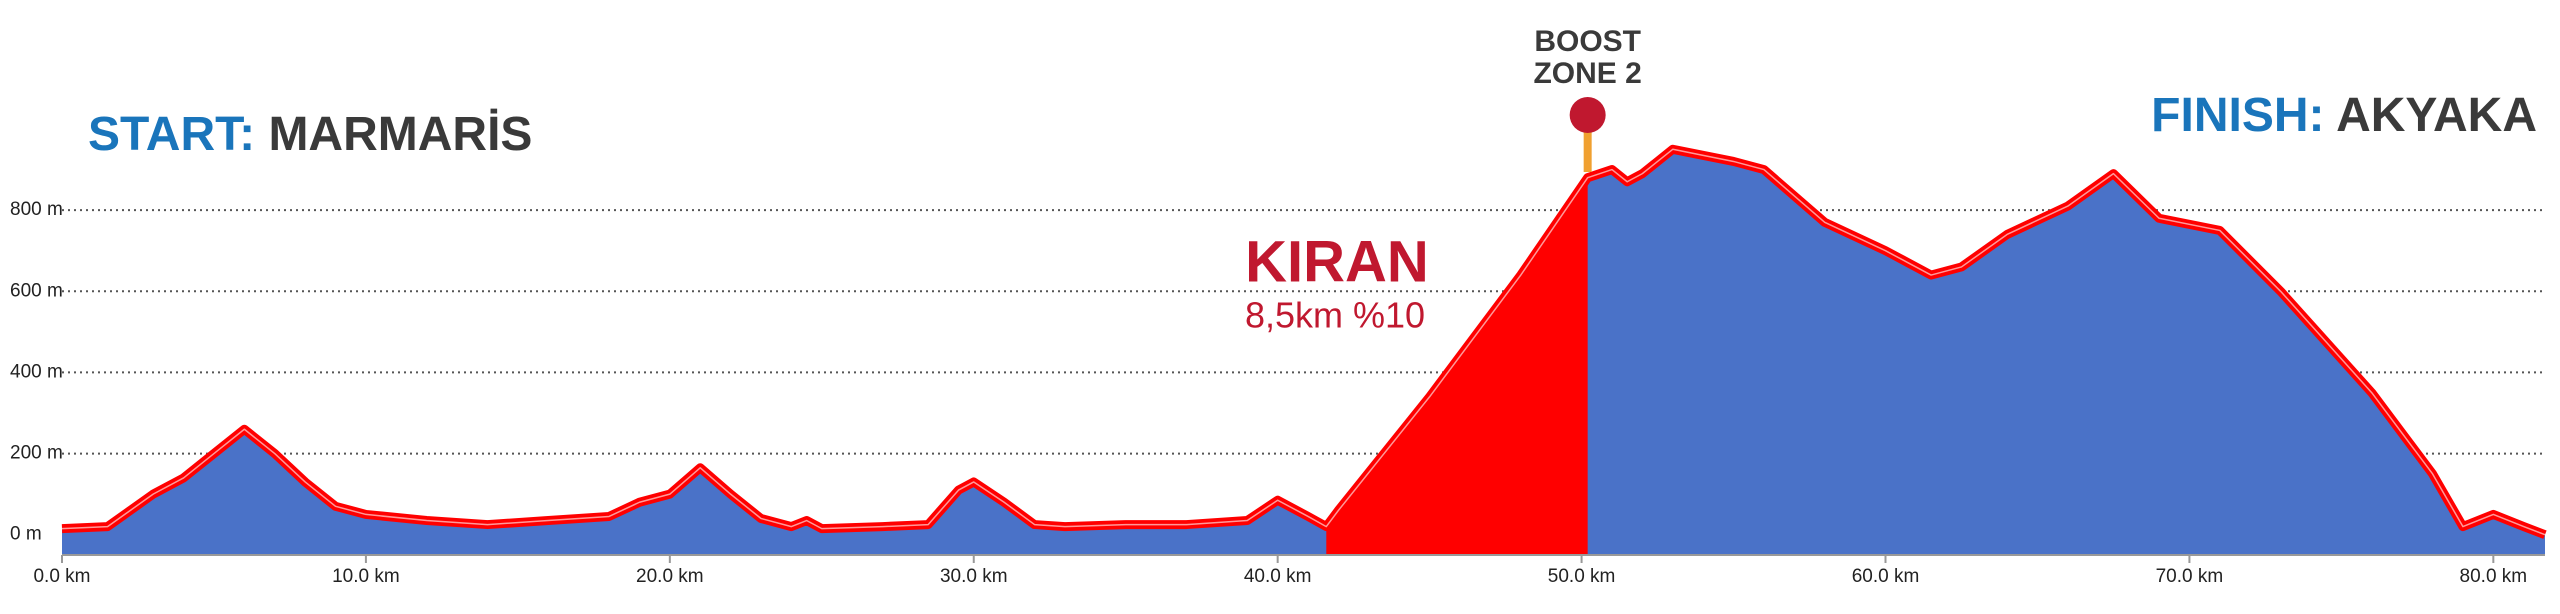 Image resolution: width=2560 pixels, height=614 pixels. What do you see at coordinates (36, 453) in the screenshot?
I see `y-tick-label: 200 m` at bounding box center [36, 453].